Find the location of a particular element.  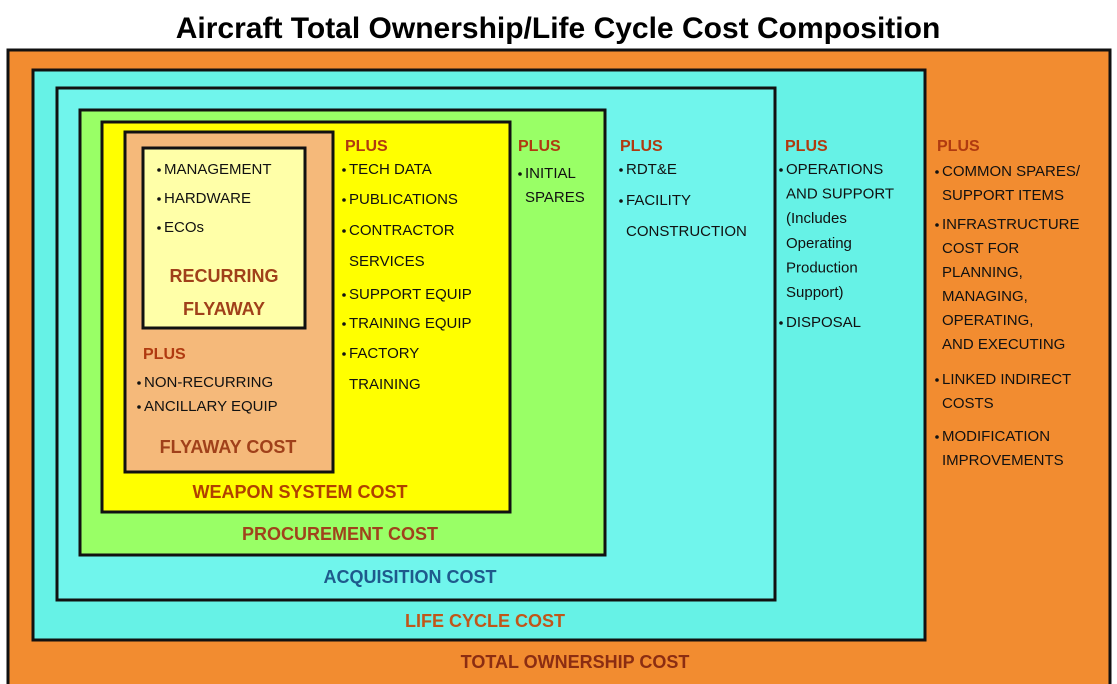

box-label: WEAPON SYSTEM COST is located at coordinates (299, 492).